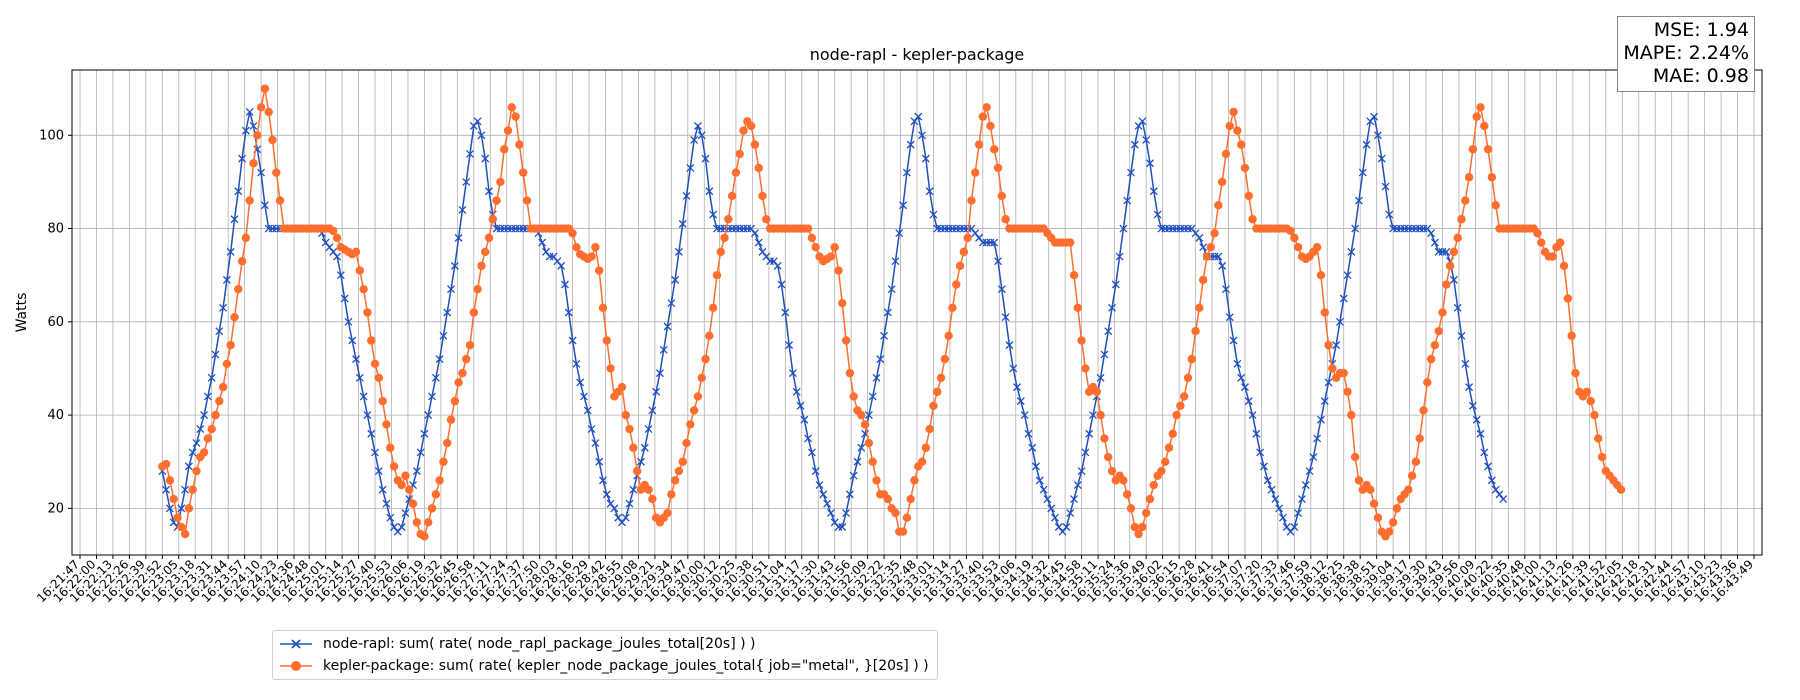  I want to click on y-tick-label: 80, so click(55, 229).